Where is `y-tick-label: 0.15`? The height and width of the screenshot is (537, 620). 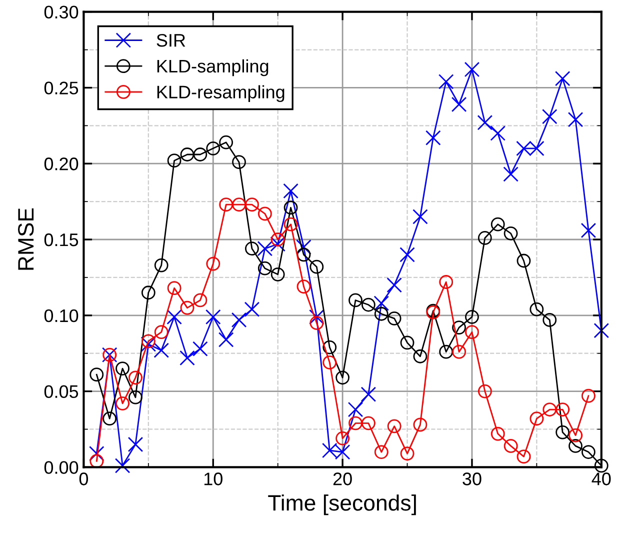 y-tick-label: 0.15 is located at coordinates (61, 239).